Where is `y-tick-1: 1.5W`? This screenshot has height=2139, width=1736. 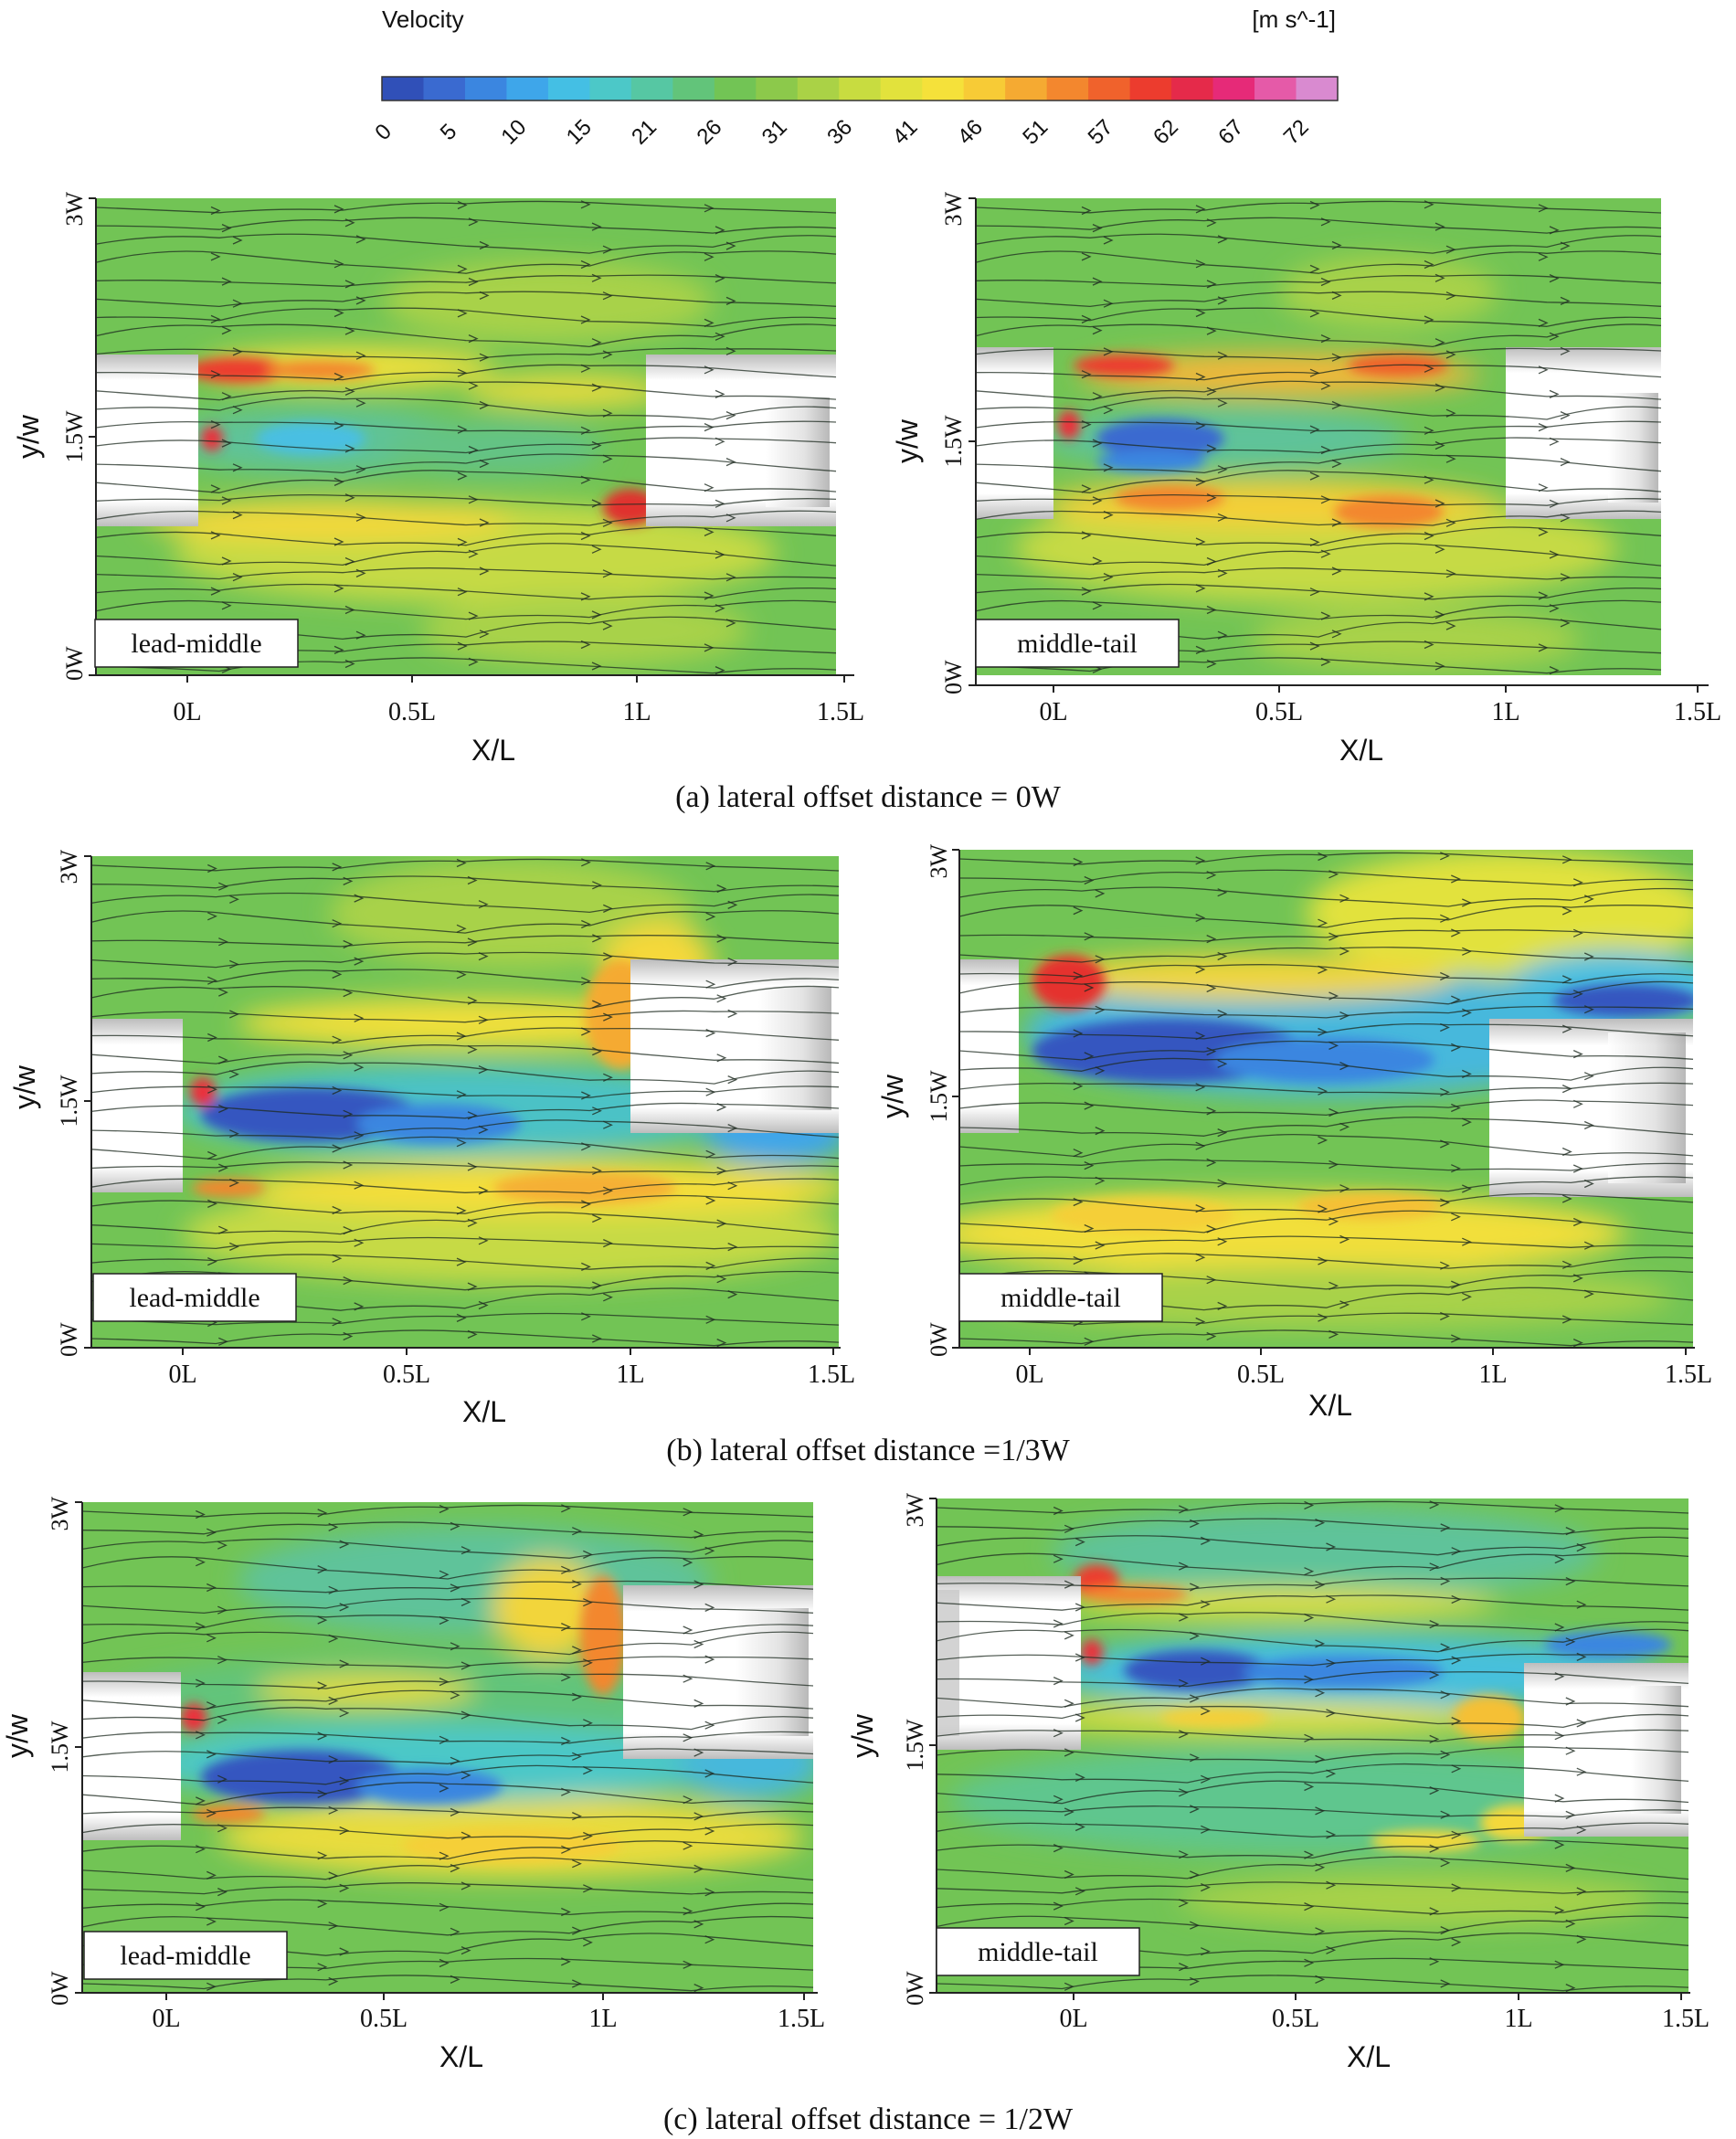
y-tick-1: 1.5W is located at coordinates (939, 1096).